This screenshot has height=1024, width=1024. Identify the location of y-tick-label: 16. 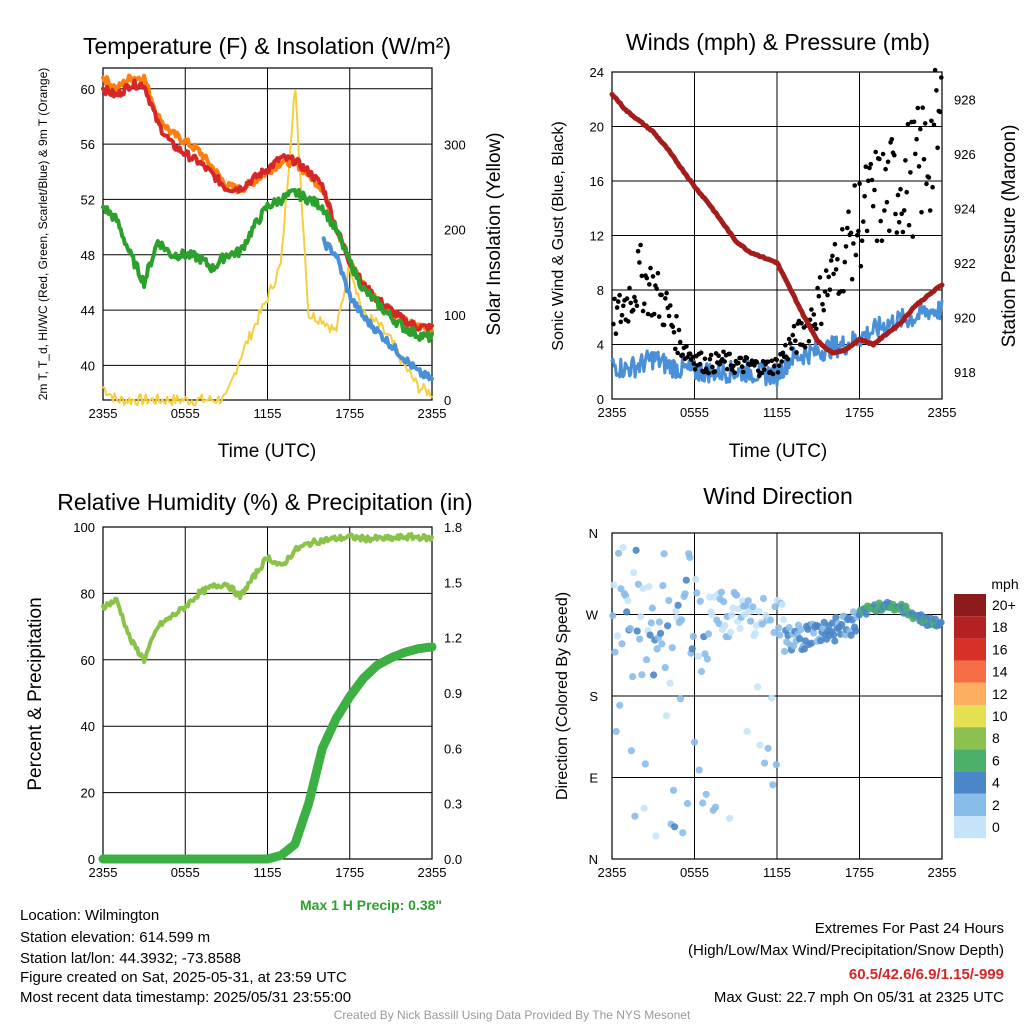
(597, 181).